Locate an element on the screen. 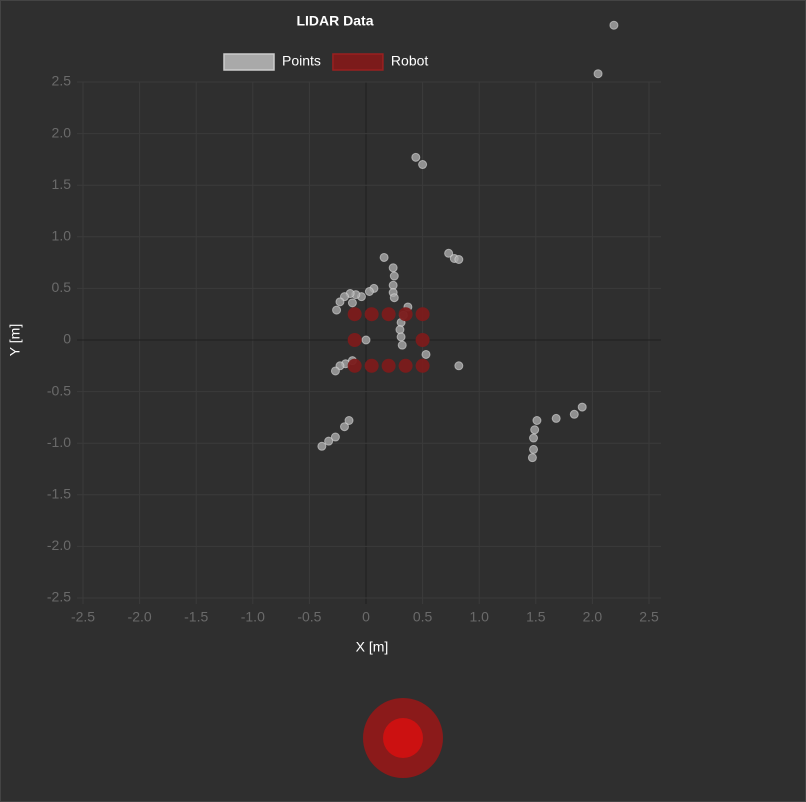  y-tick-label: 0 is located at coordinates (67, 339).